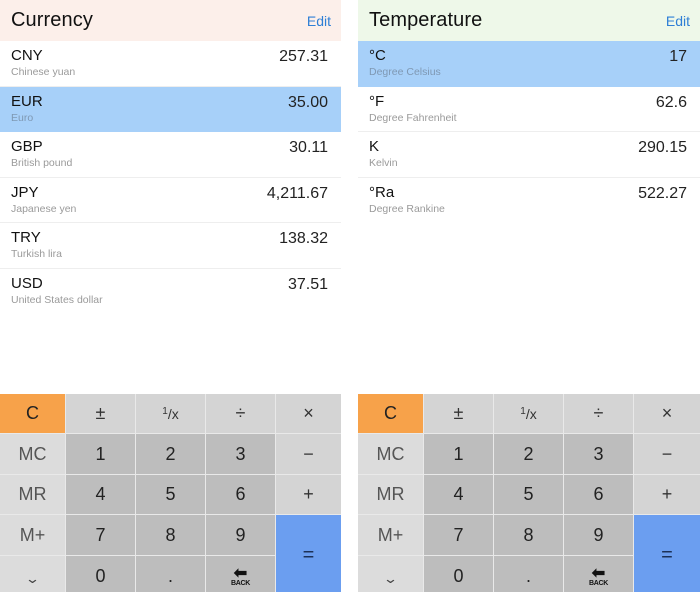  I want to click on page-title: Temperature, so click(426, 20).